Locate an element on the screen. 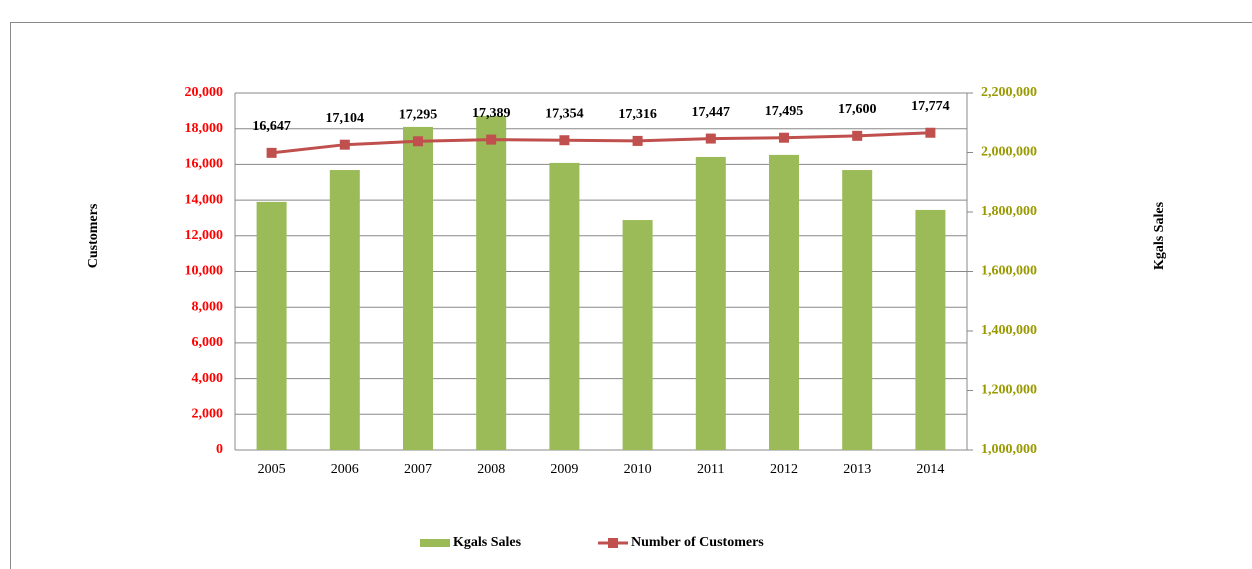 This screenshot has width=1252, height=569. x-tick-label: 2011 is located at coordinates (710, 469).